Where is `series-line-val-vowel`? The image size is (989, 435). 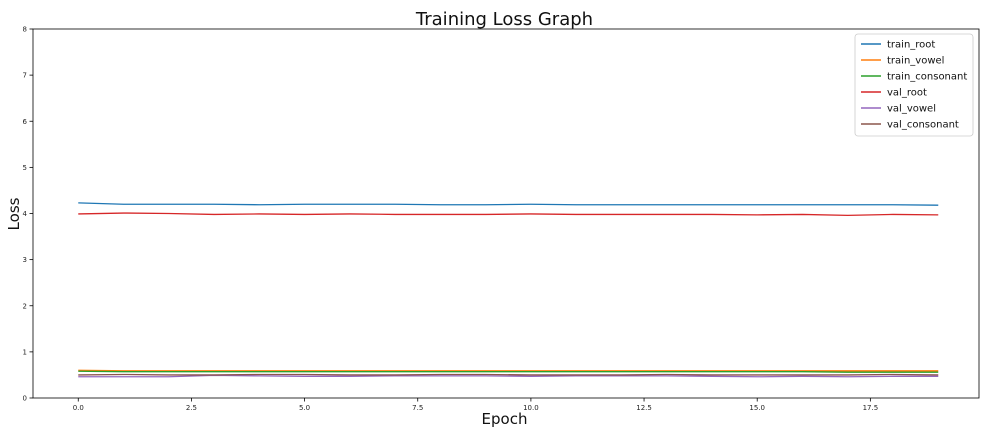
series-line-val-vowel is located at coordinates (508, 376).